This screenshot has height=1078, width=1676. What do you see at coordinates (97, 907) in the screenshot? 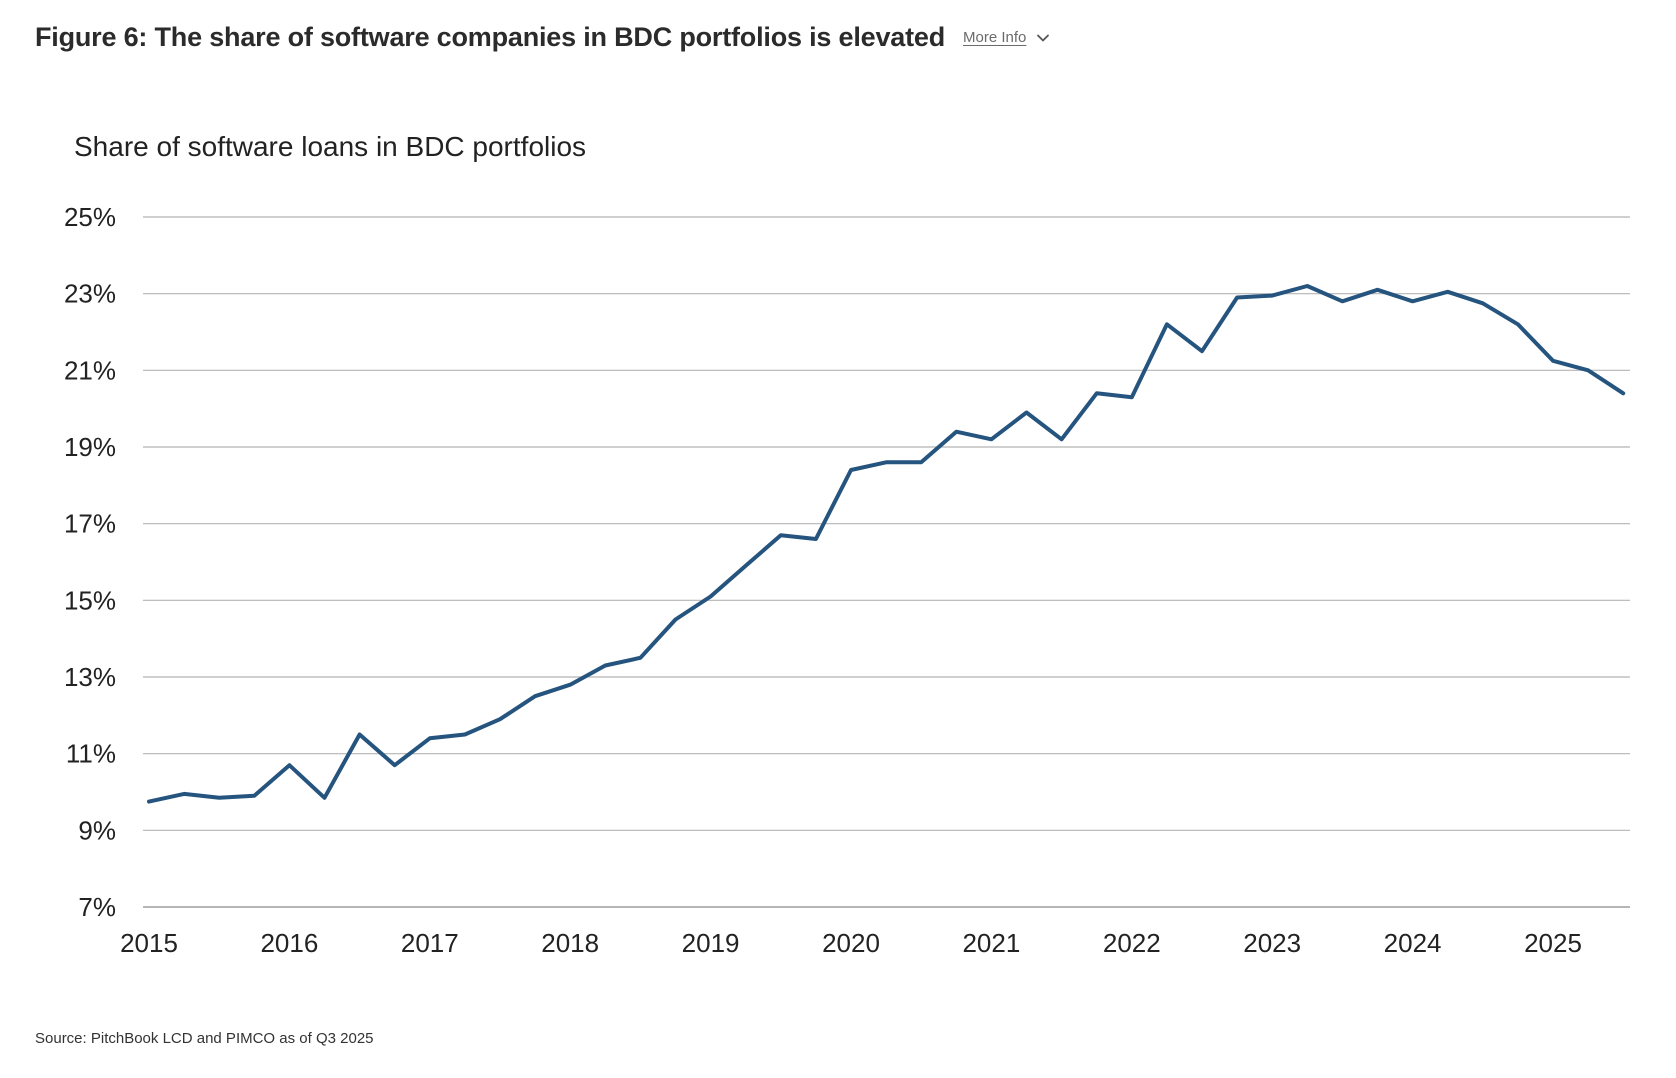
I see `y-tick-label: 7%` at bounding box center [97, 907].